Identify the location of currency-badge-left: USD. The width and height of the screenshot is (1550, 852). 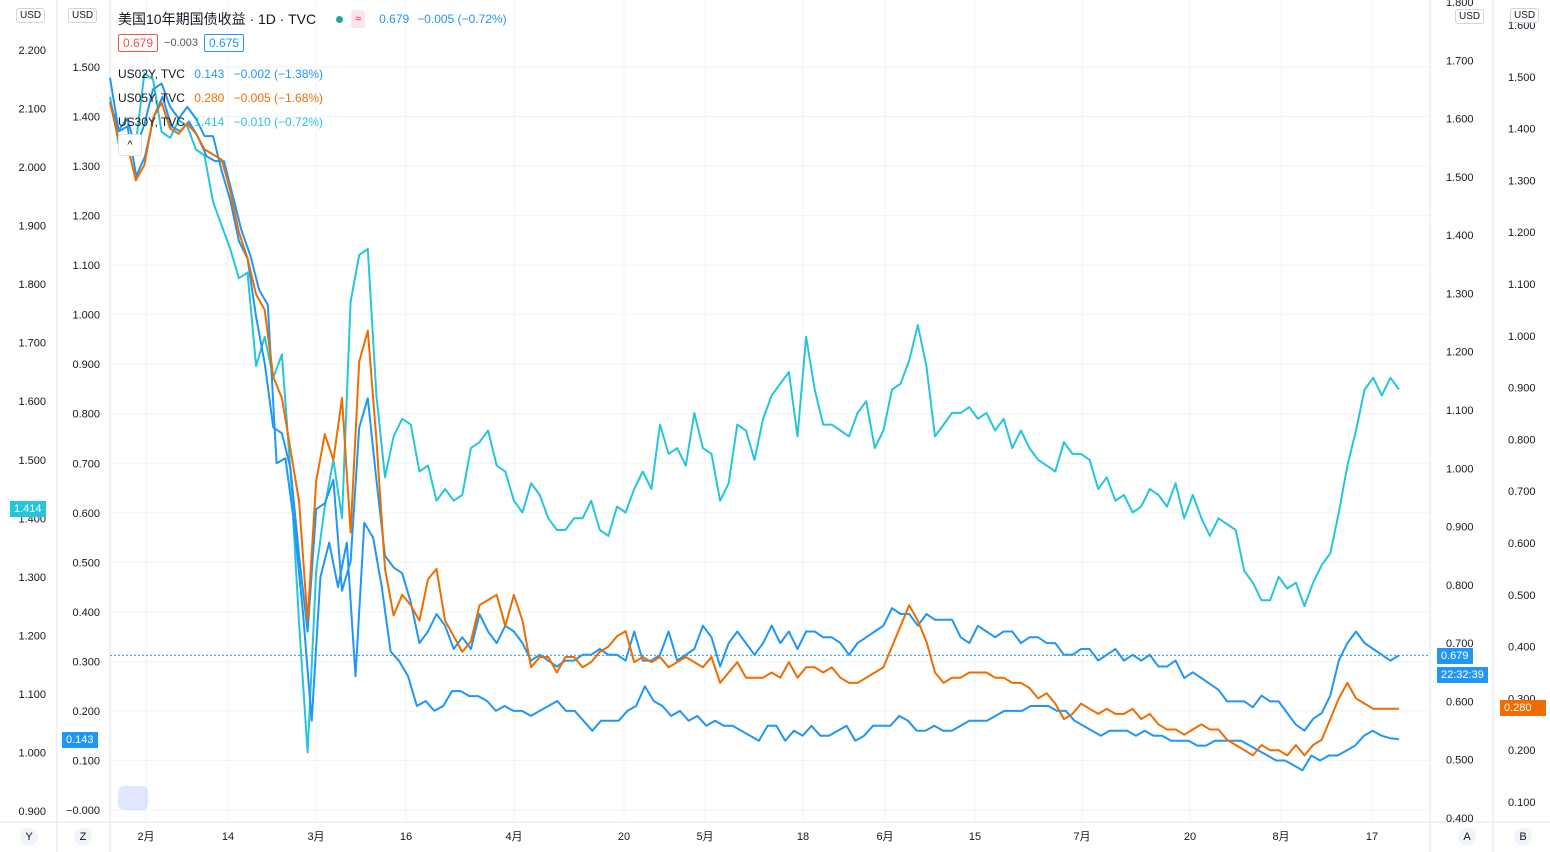
(83, 15).